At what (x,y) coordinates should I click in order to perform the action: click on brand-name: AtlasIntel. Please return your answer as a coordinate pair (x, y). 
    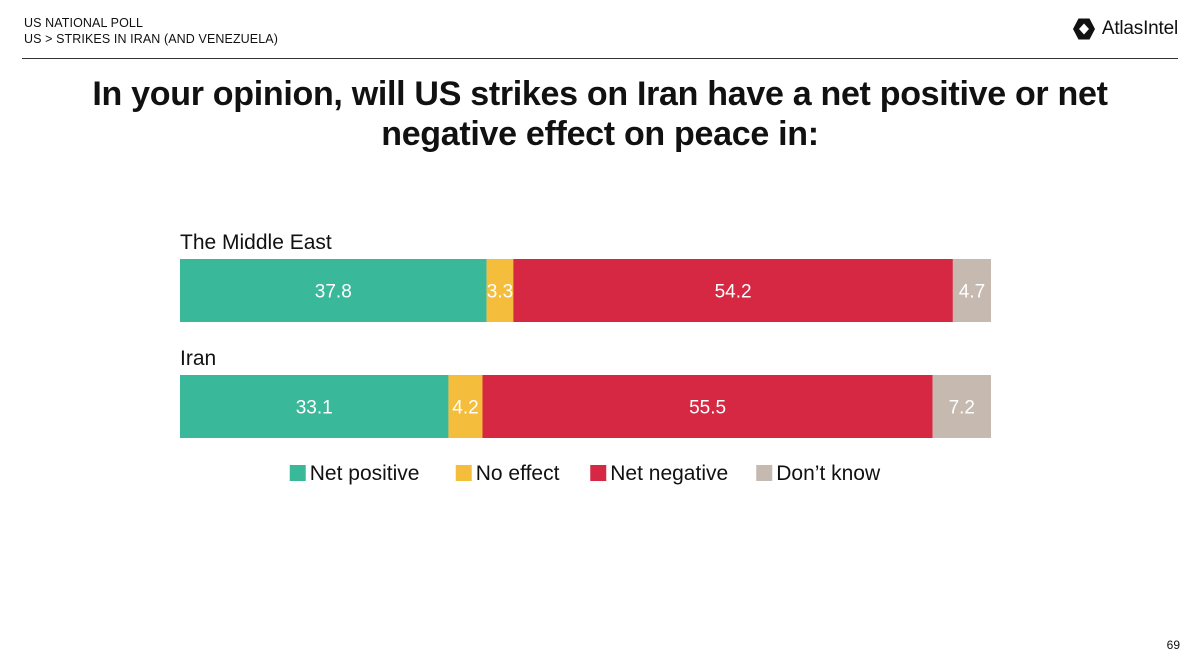
    Looking at the image, I should click on (1139, 28).